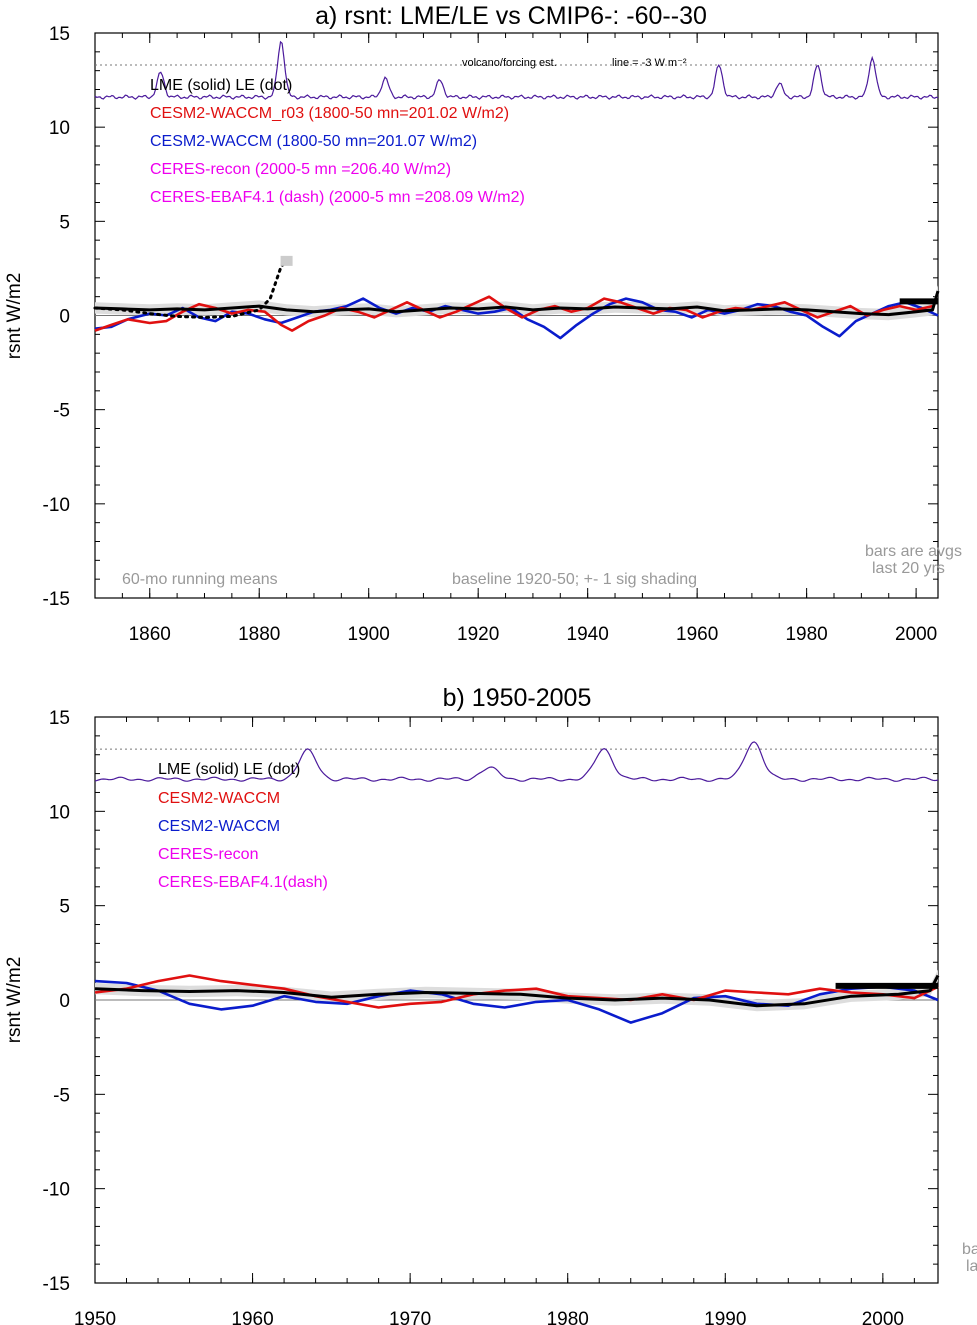 Image resolution: width=977 pixels, height=1325 pixels. Describe the element at coordinates (516, 70) in the screenshot. I see `a-volcano-forcing-line` at that location.